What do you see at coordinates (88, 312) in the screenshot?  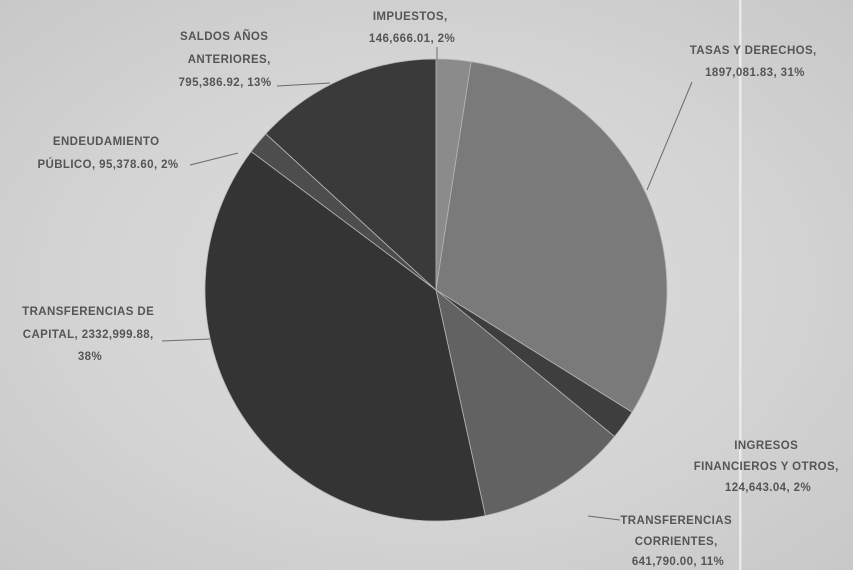 I see `data-label-line: TRANSFERENCIAS DE` at bounding box center [88, 312].